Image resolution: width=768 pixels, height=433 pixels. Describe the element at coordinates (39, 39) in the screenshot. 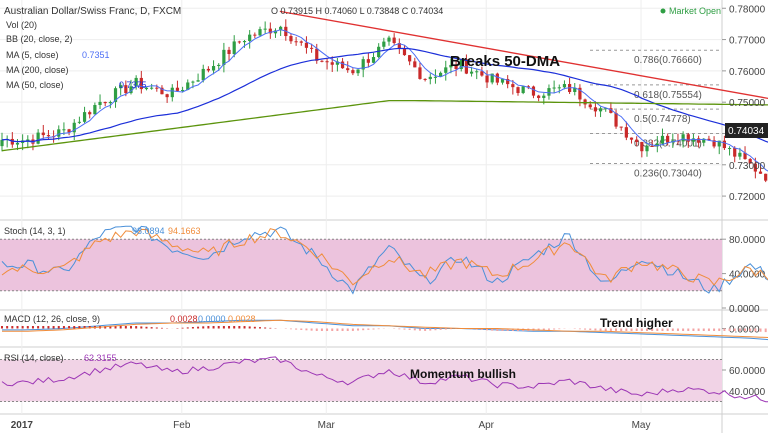

I see `bb-label: BB (20, close, 2)` at that location.